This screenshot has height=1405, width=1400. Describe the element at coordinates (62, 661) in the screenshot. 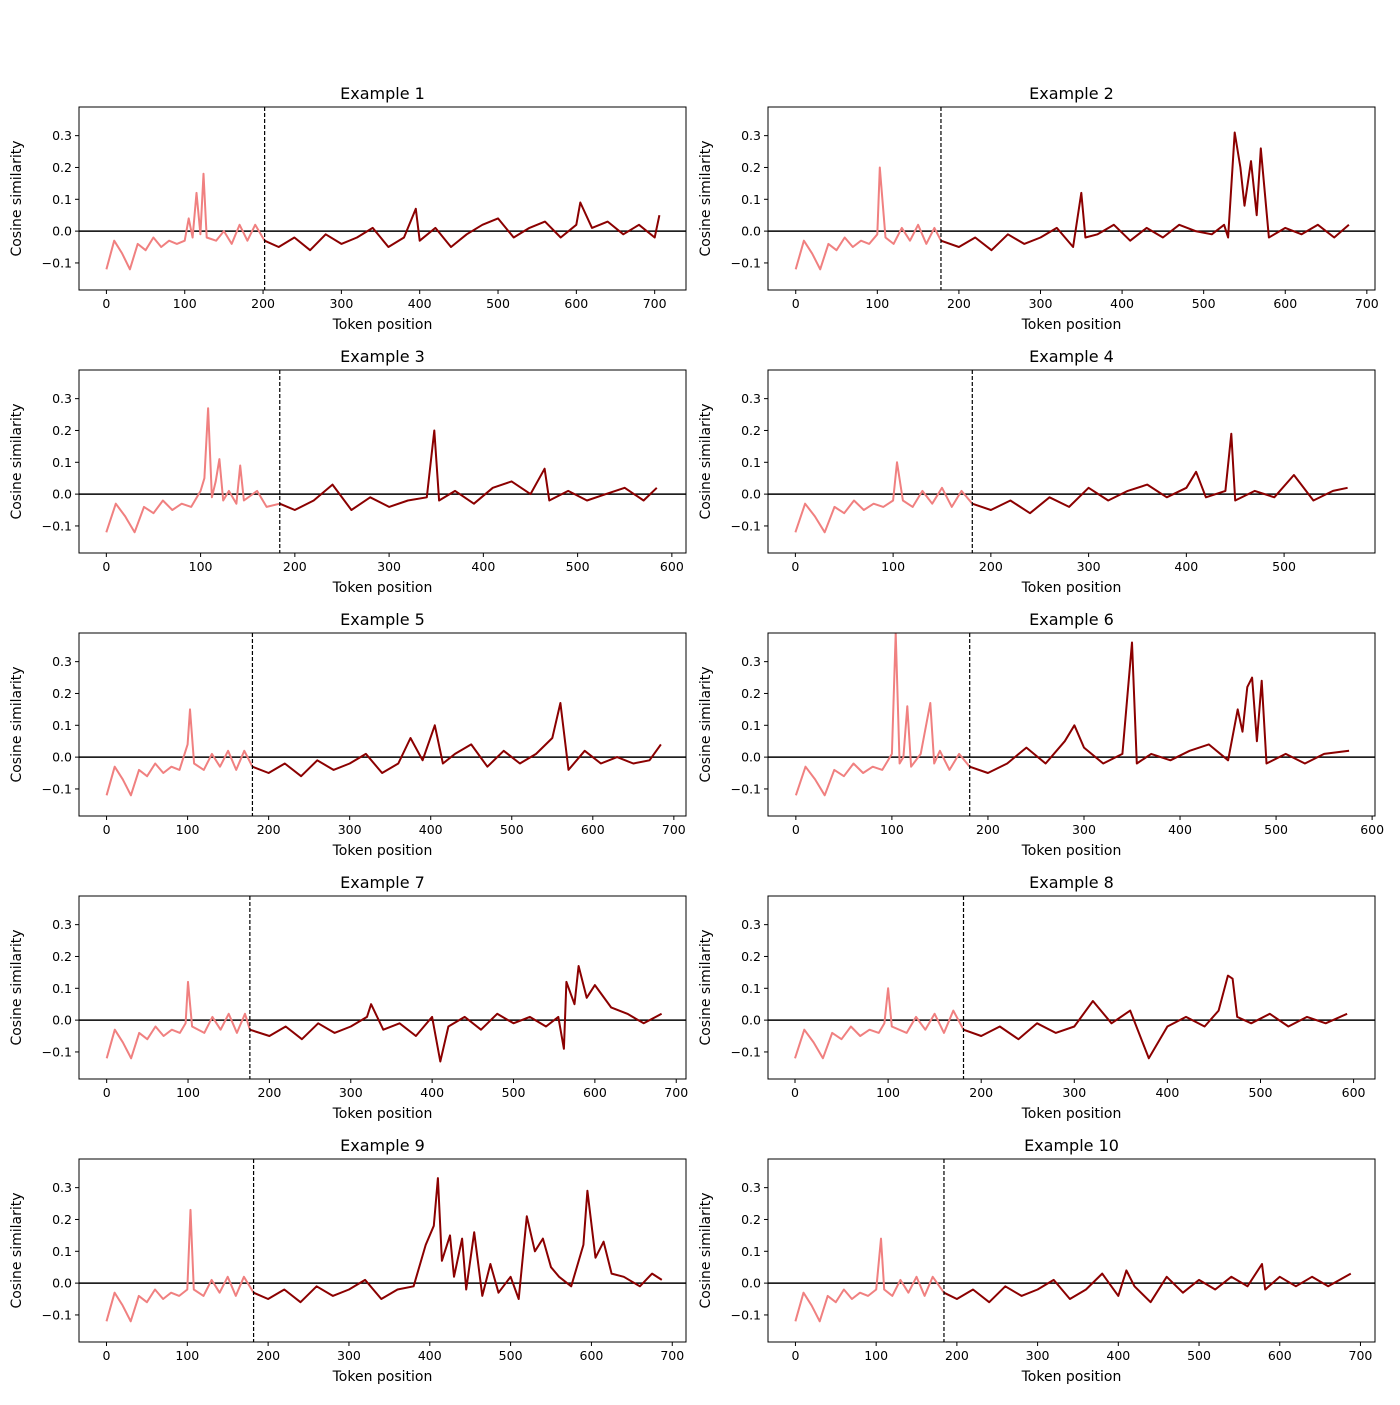

I see `panel-5-ytick-label: 0.3` at that location.